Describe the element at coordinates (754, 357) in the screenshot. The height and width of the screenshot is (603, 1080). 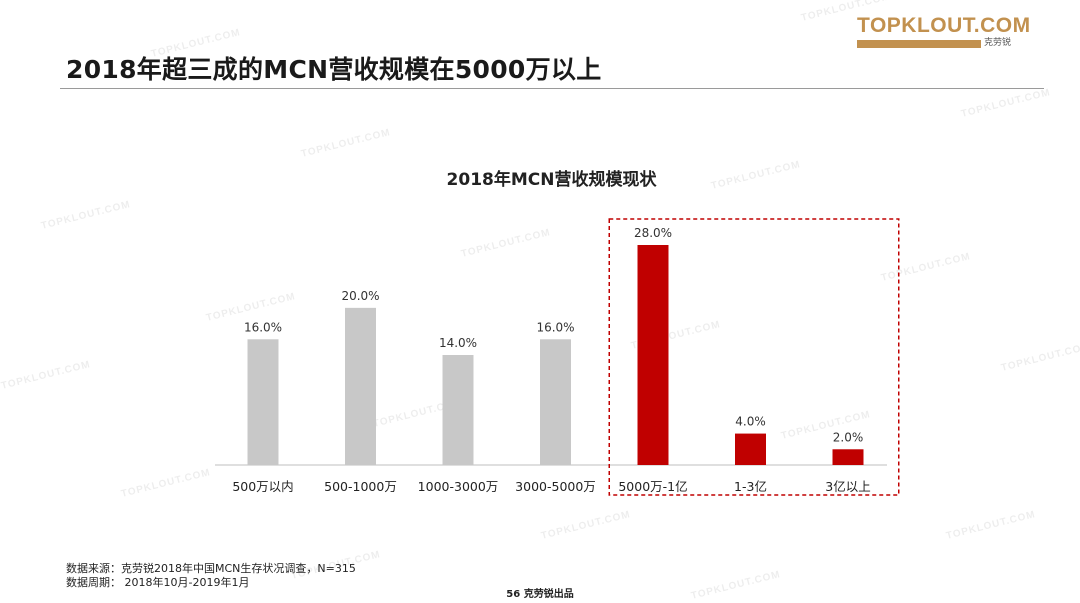
I see `highlight-box` at that location.